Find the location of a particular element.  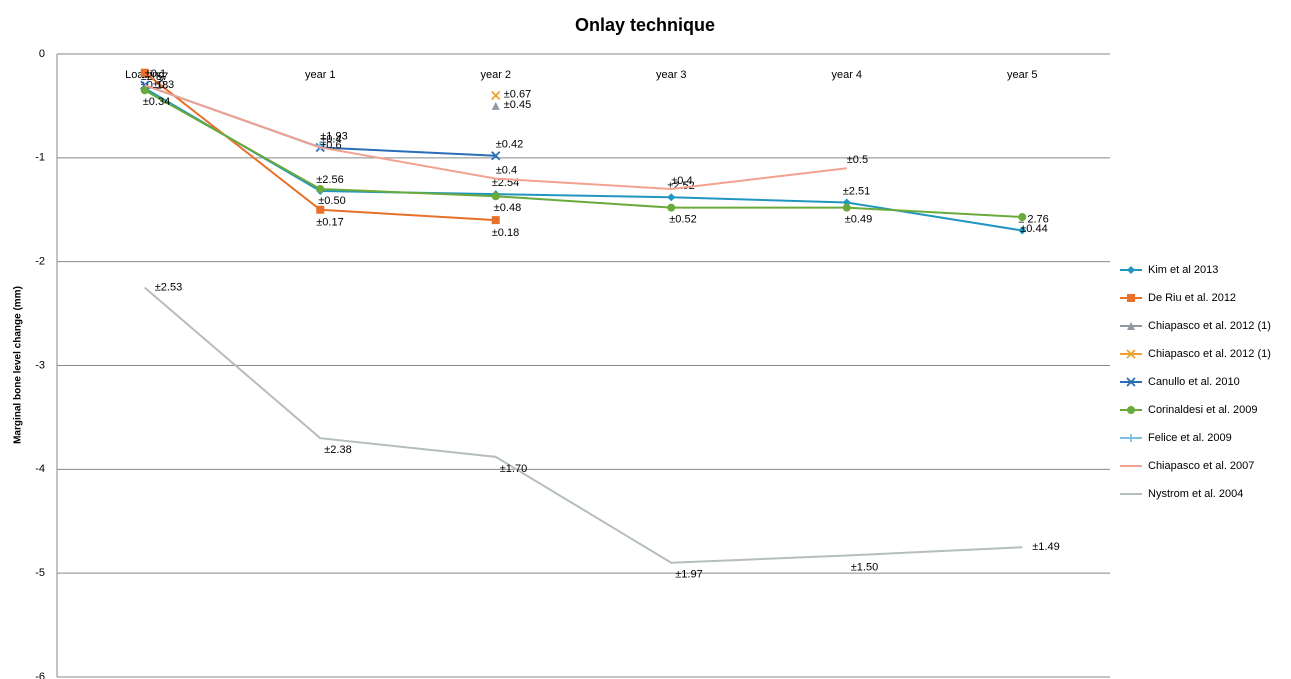

legend-label: Kim et al 2013 is located at coordinates (1183, 270).